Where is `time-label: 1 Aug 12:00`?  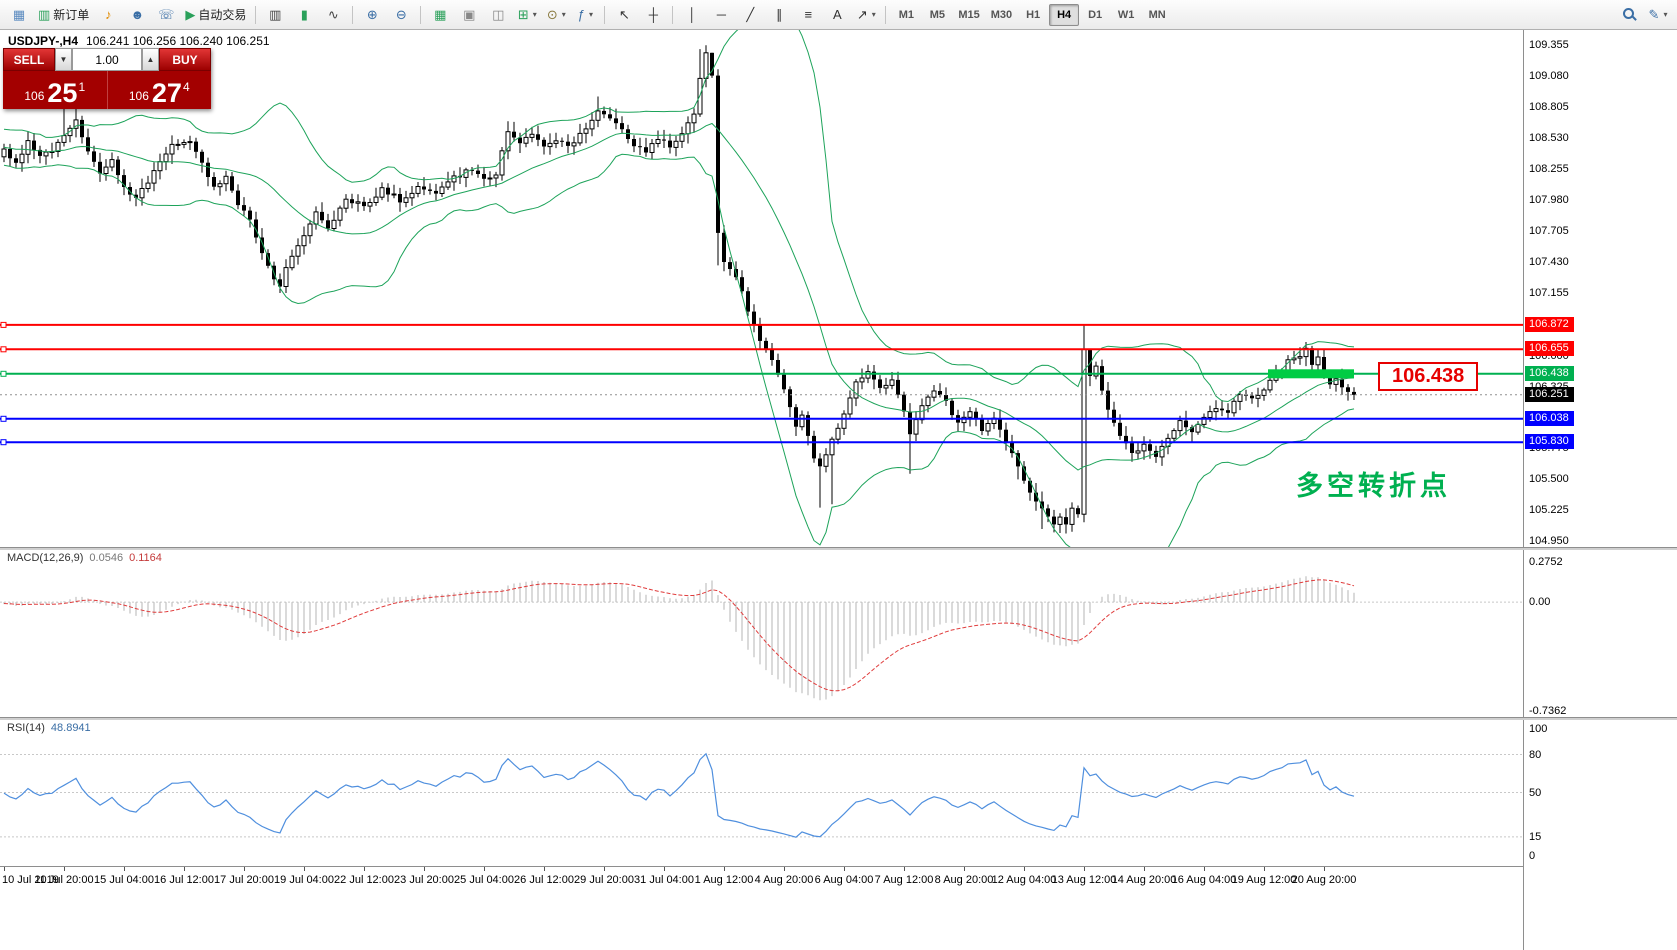 time-label: 1 Aug 12:00 is located at coordinates (724, 880).